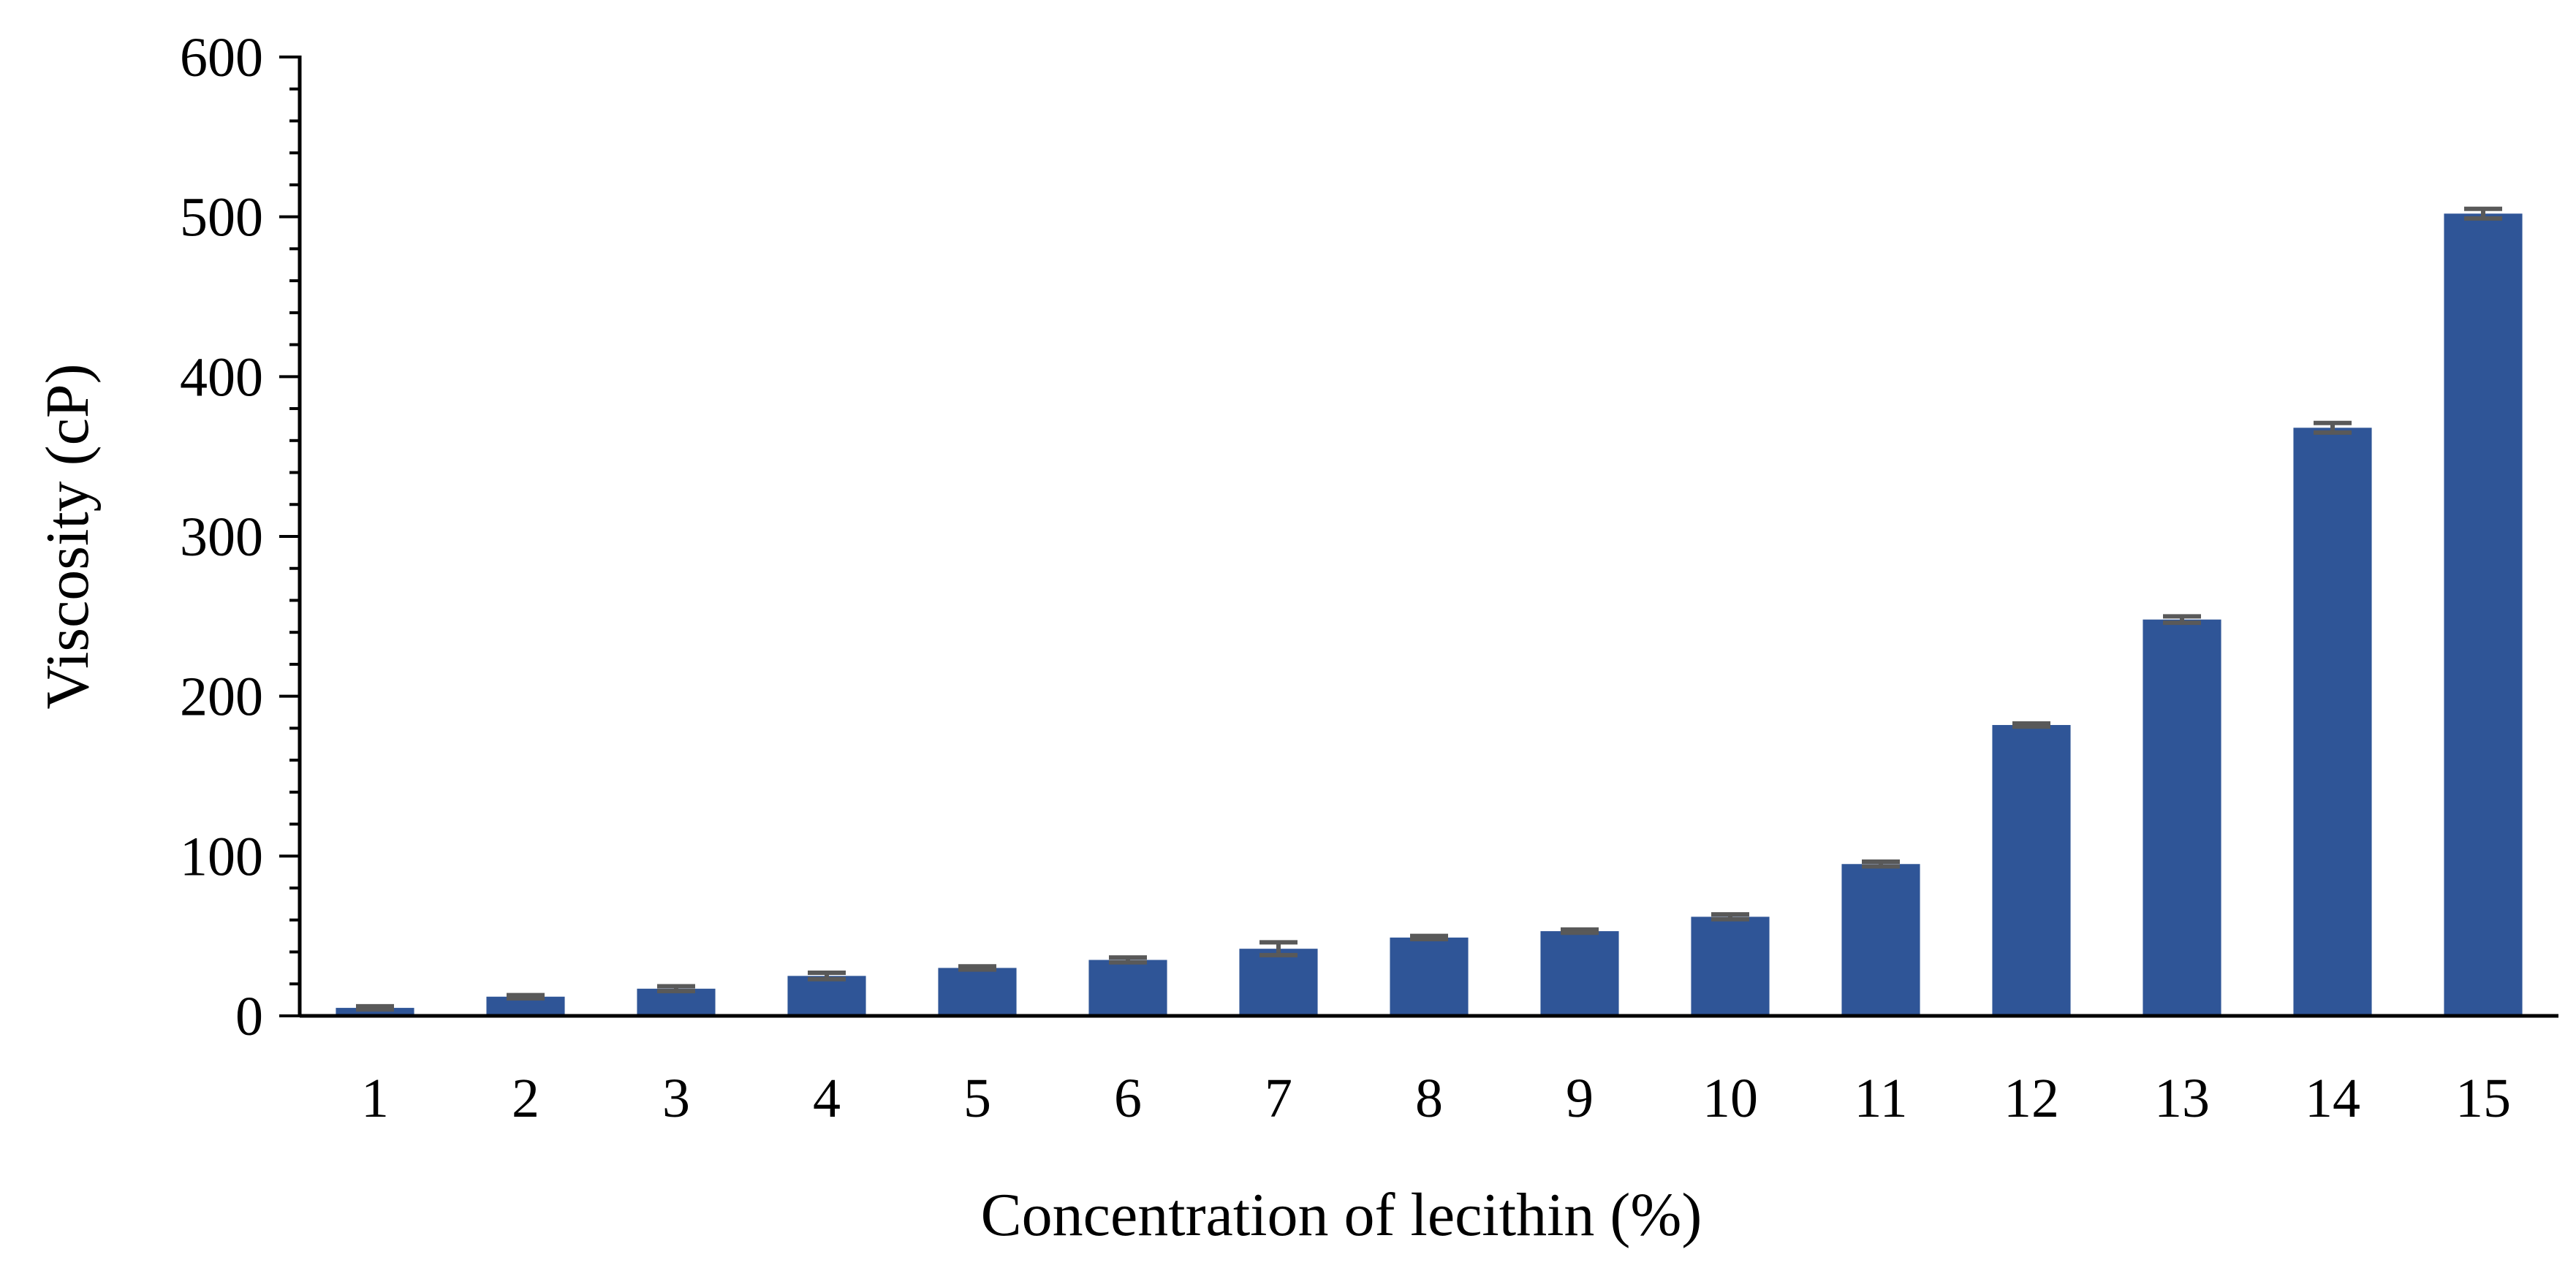 The width and height of the screenshot is (2576, 1268). I want to click on x-tick-label: 12, so click(2031, 1098).